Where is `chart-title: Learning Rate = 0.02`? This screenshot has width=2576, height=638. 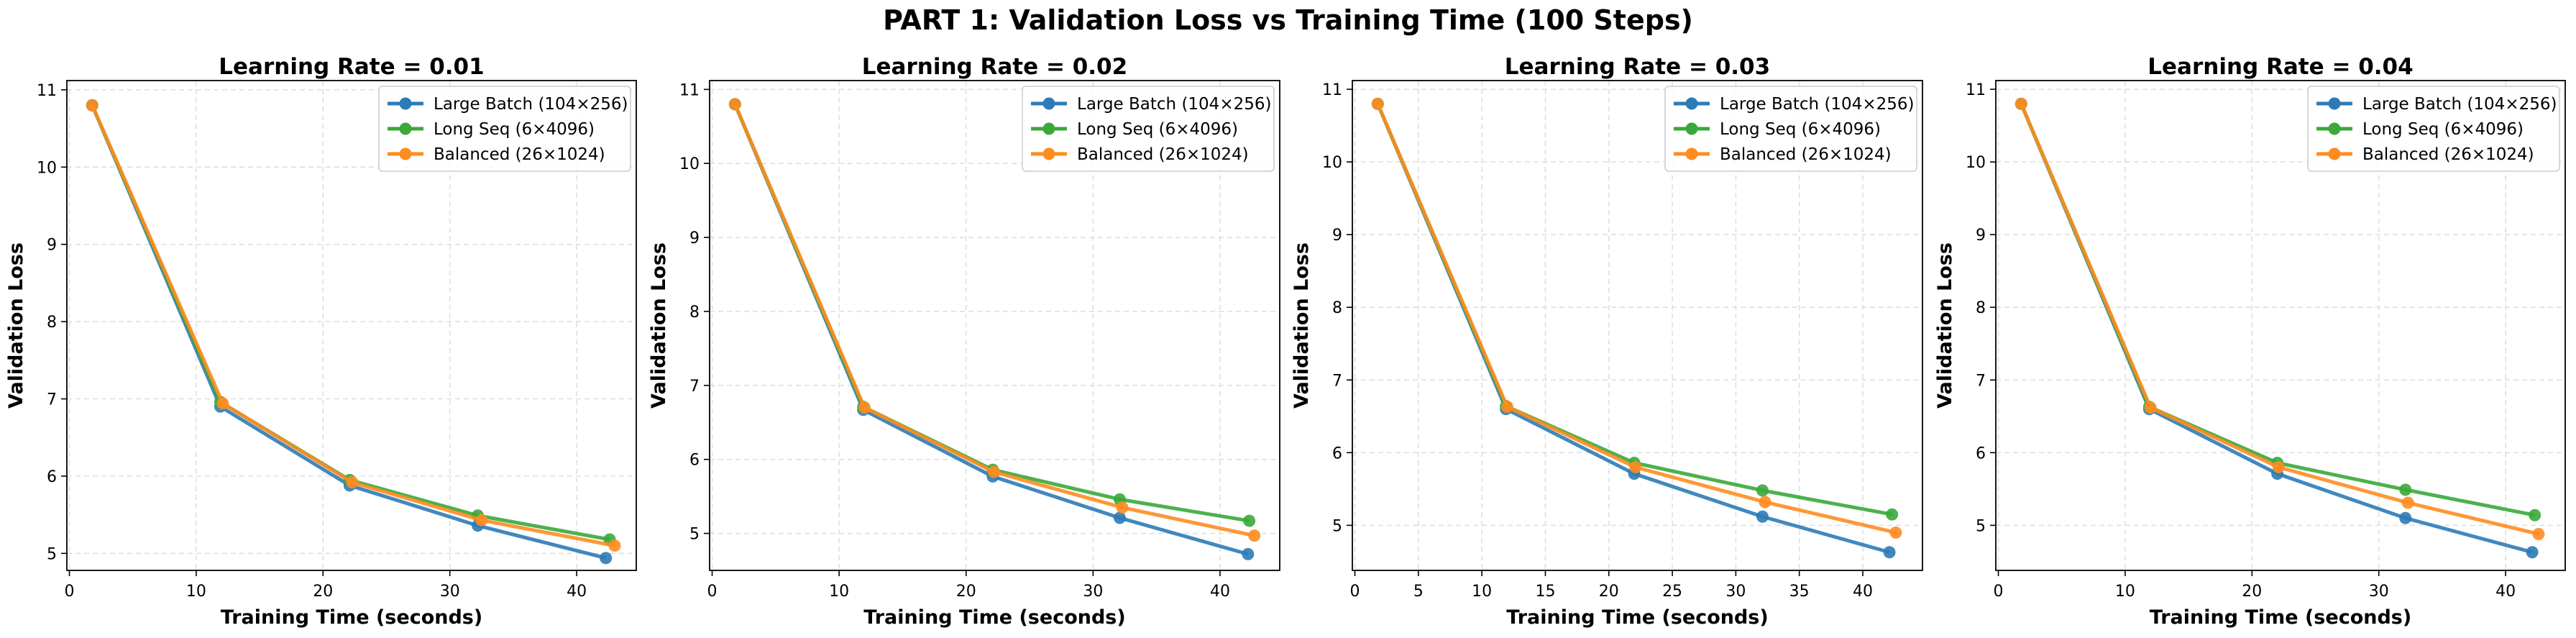
chart-title: Learning Rate = 0.02 is located at coordinates (995, 67).